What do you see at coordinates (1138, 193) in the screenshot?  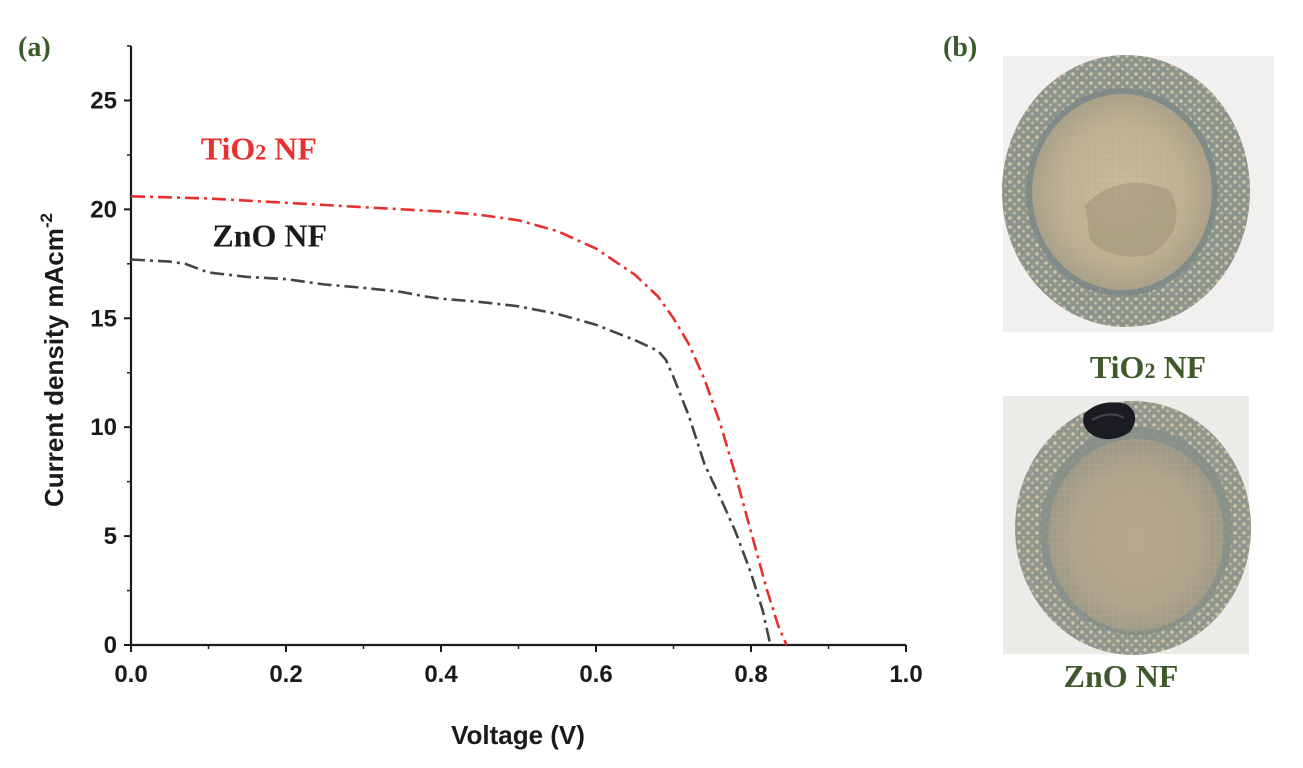 I see `photo-tio2` at bounding box center [1138, 193].